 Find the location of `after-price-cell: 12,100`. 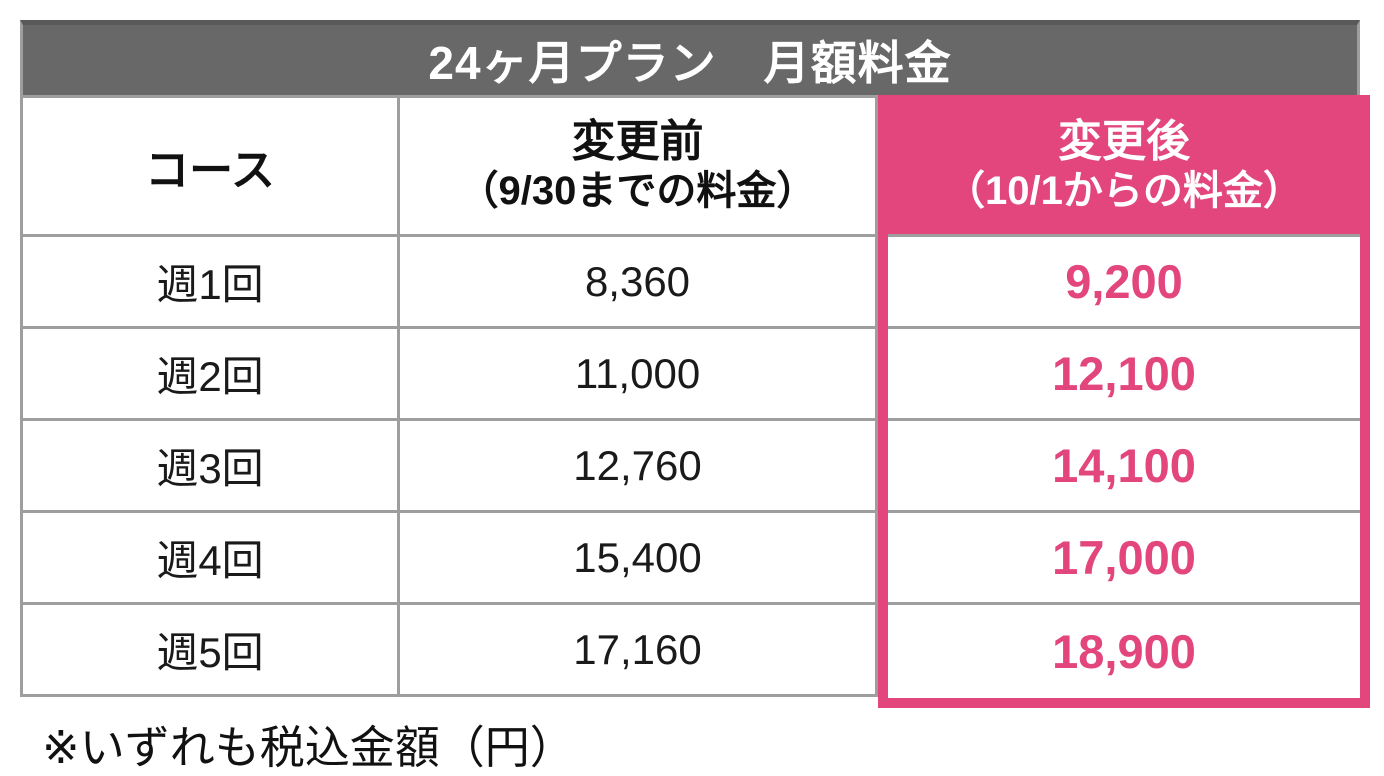

after-price-cell: 12,100 is located at coordinates (1124, 375).